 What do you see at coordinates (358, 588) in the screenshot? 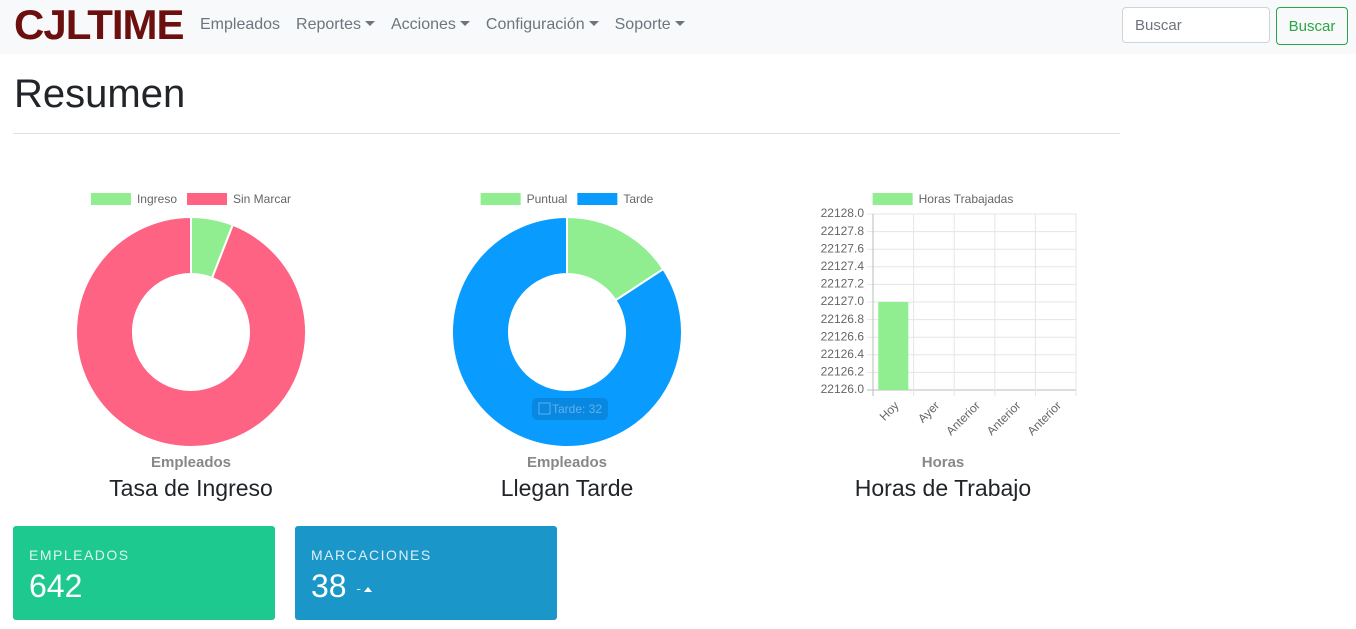
I see `trend-text: -` at bounding box center [358, 588].